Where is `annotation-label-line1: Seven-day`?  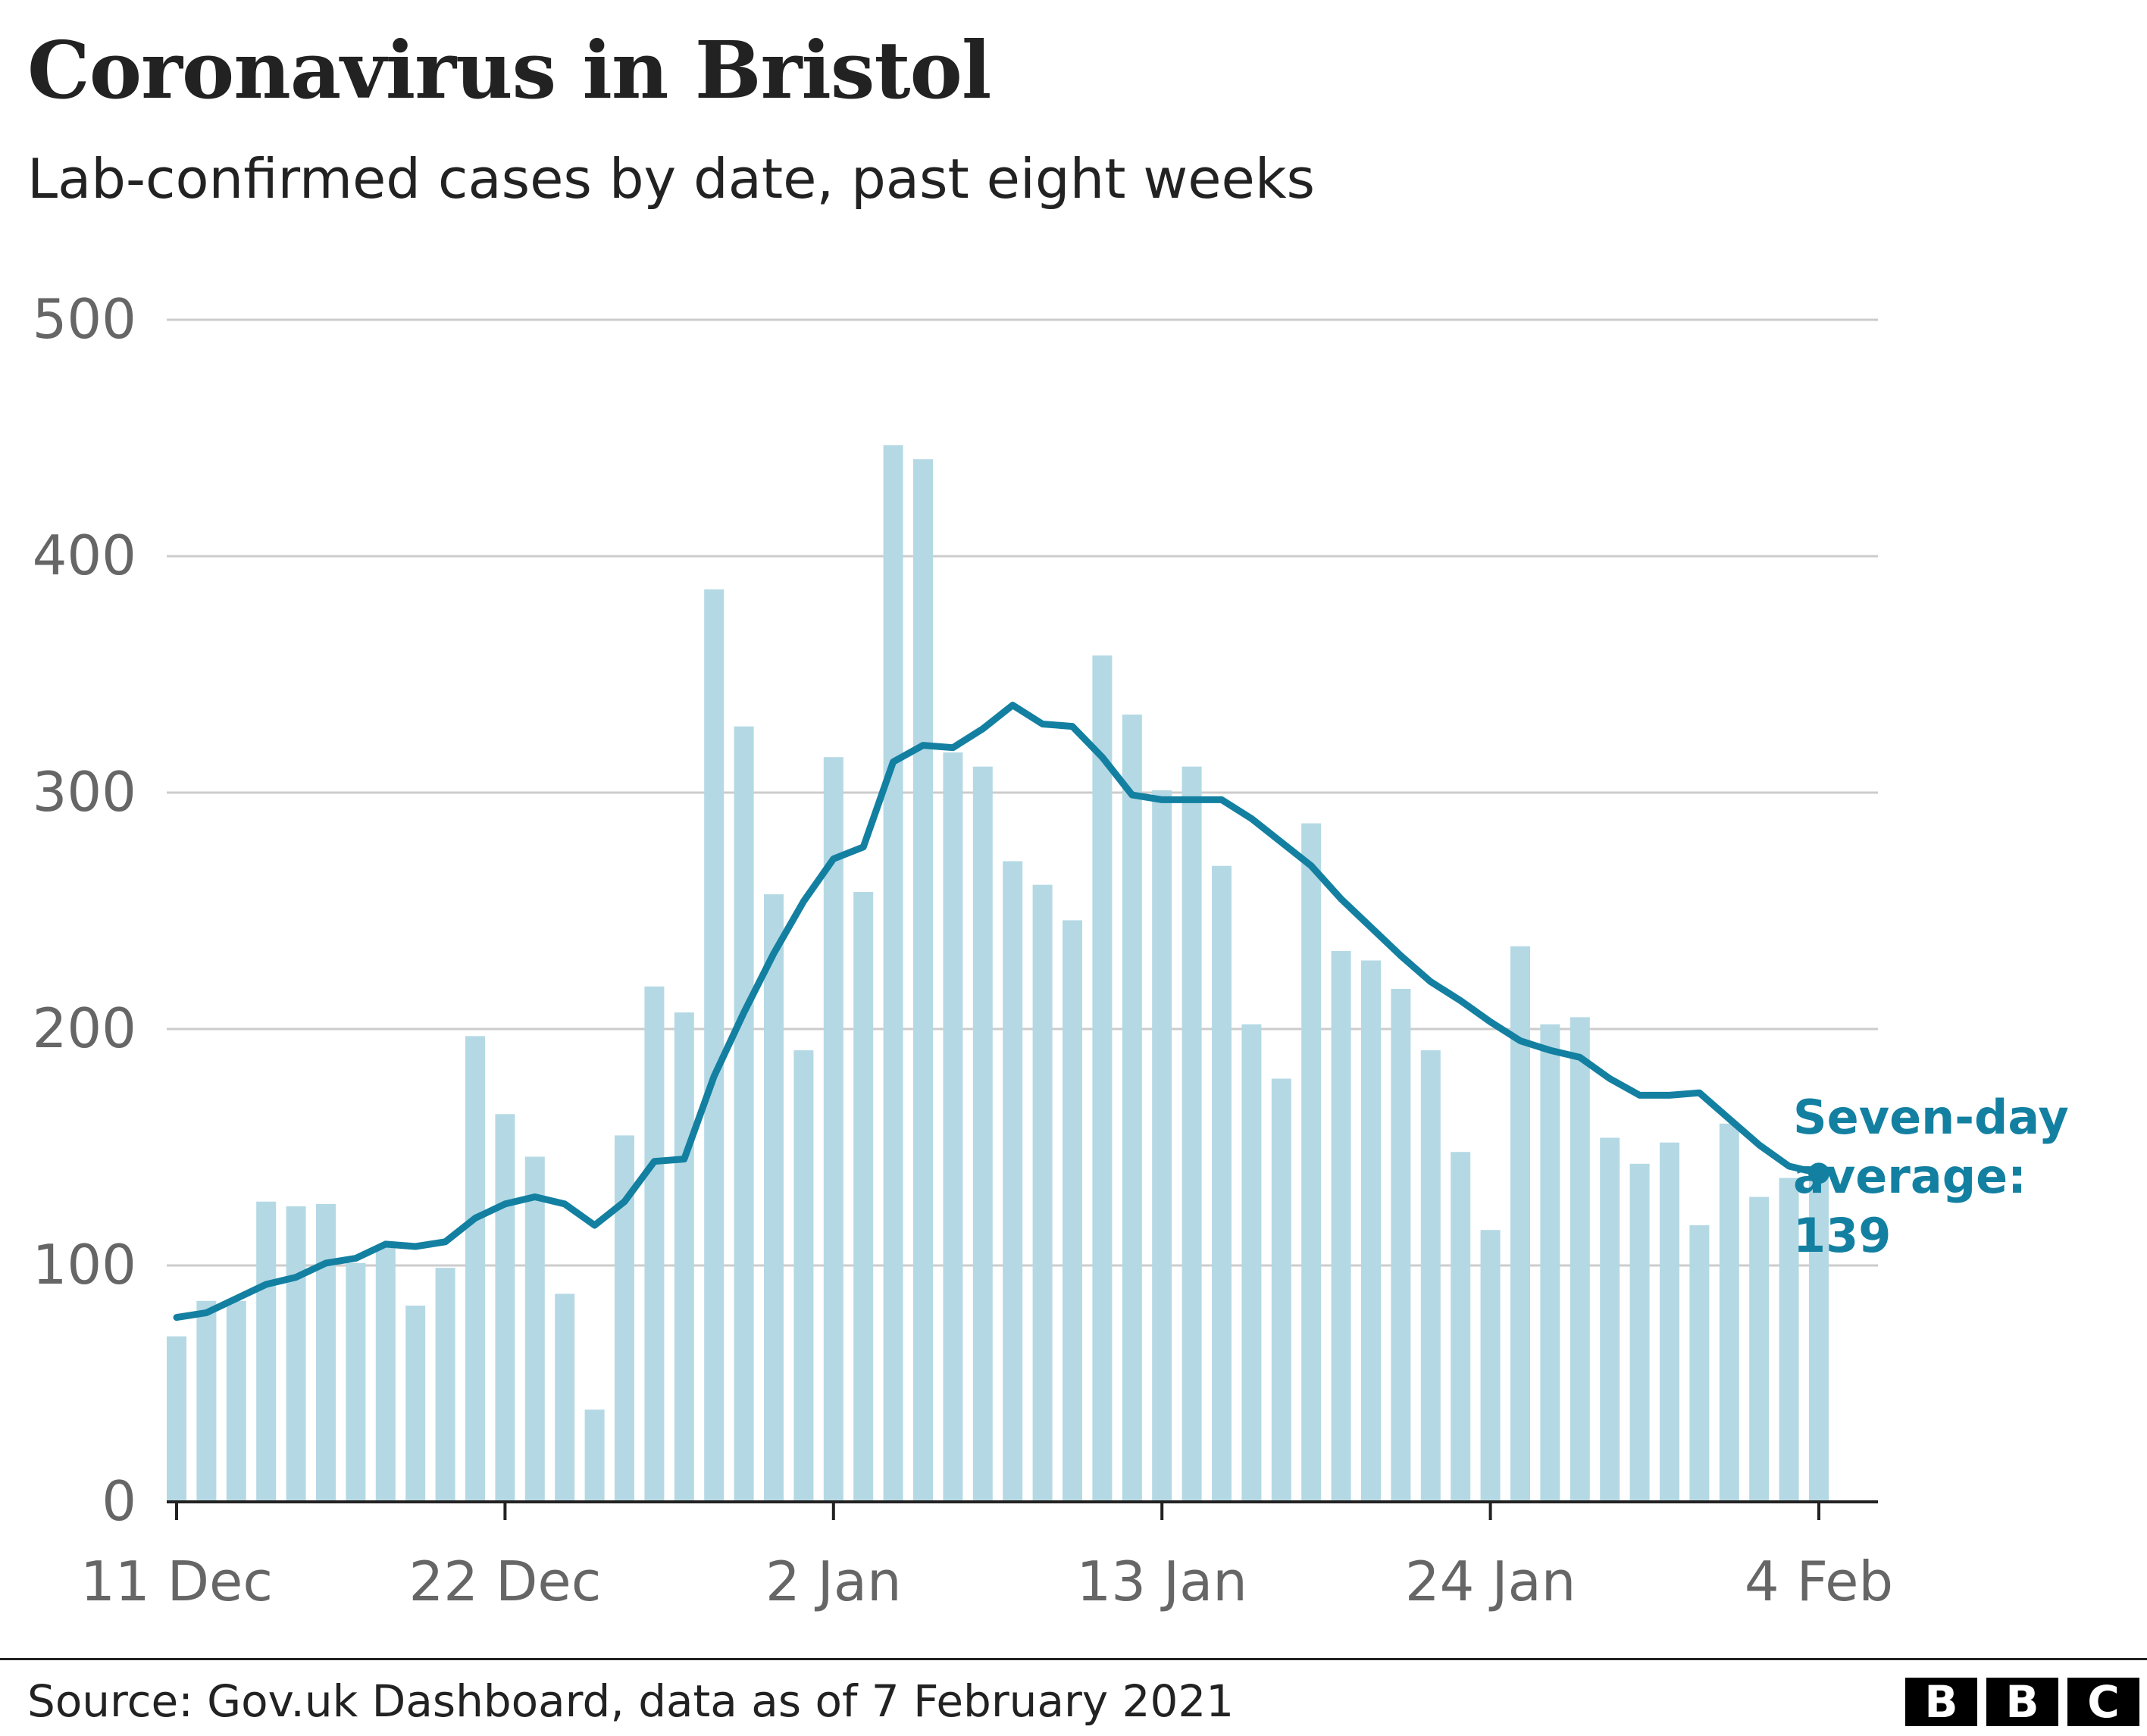 annotation-label-line1: Seven-day is located at coordinates (1931, 1117).